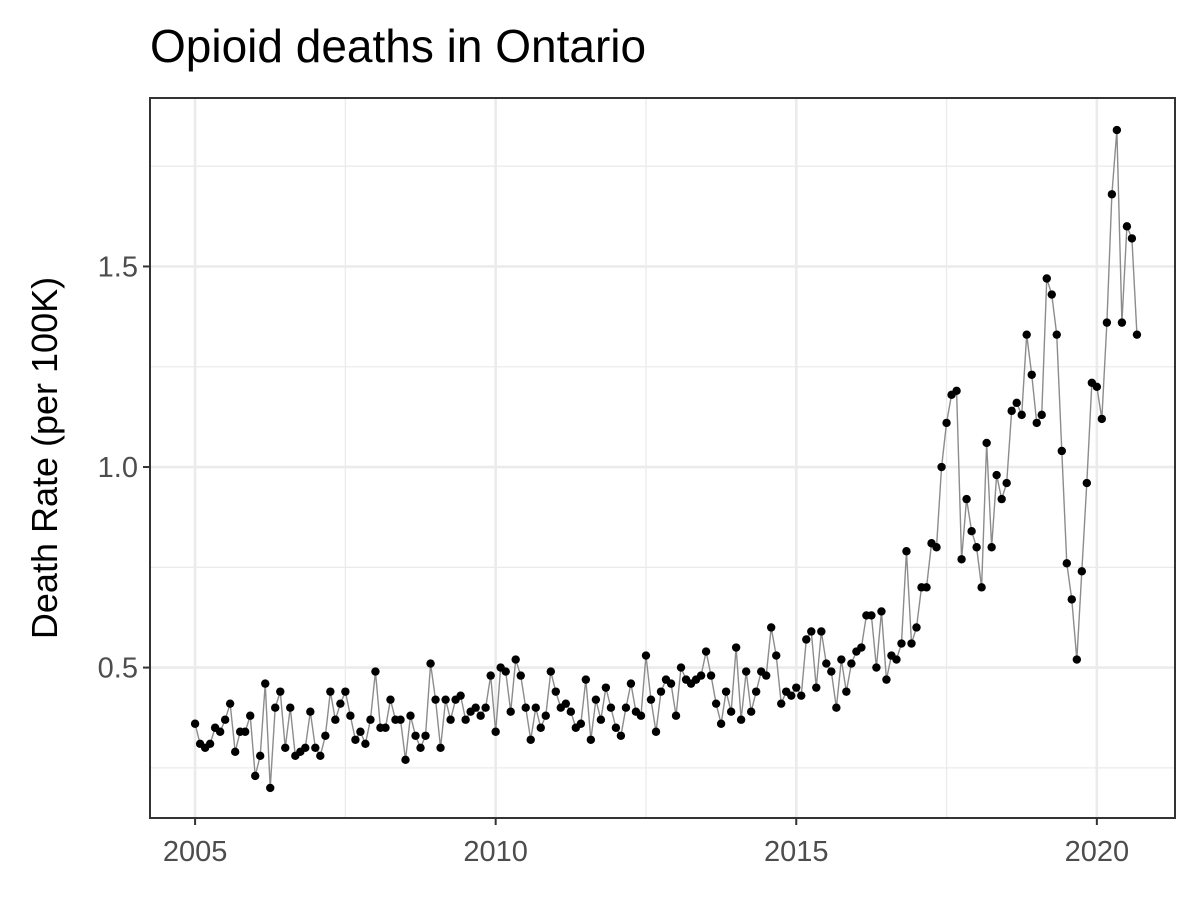 This screenshot has height=900, width=1200. I want to click on y-tick-label: 1.5, so click(118, 267).